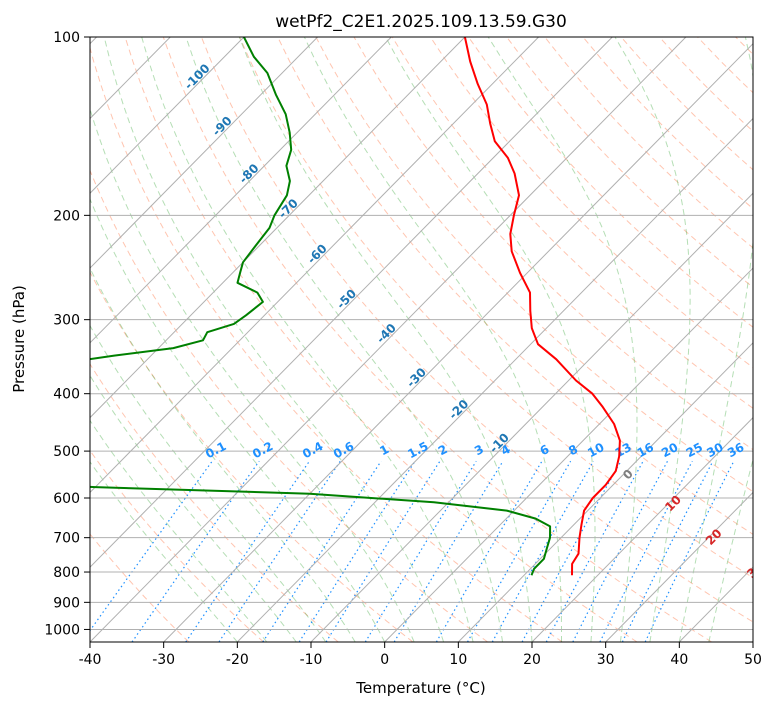  Describe the element at coordinates (346, 298) in the screenshot. I see `dry-adiabat-label: -50` at that location.